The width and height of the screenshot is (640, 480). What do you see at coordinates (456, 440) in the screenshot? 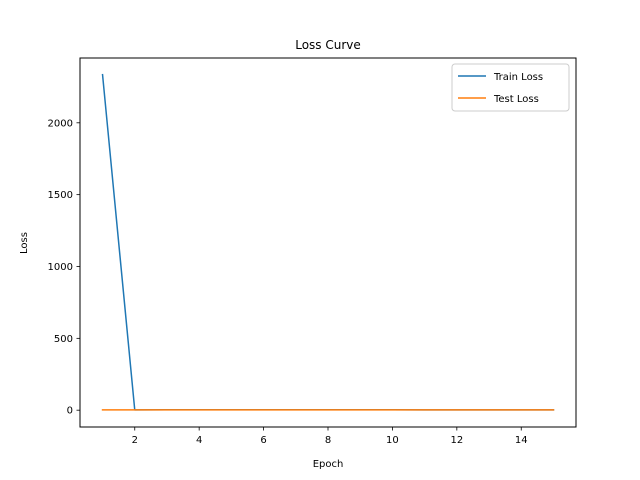
I see `x-tick-label: 12` at bounding box center [456, 440].